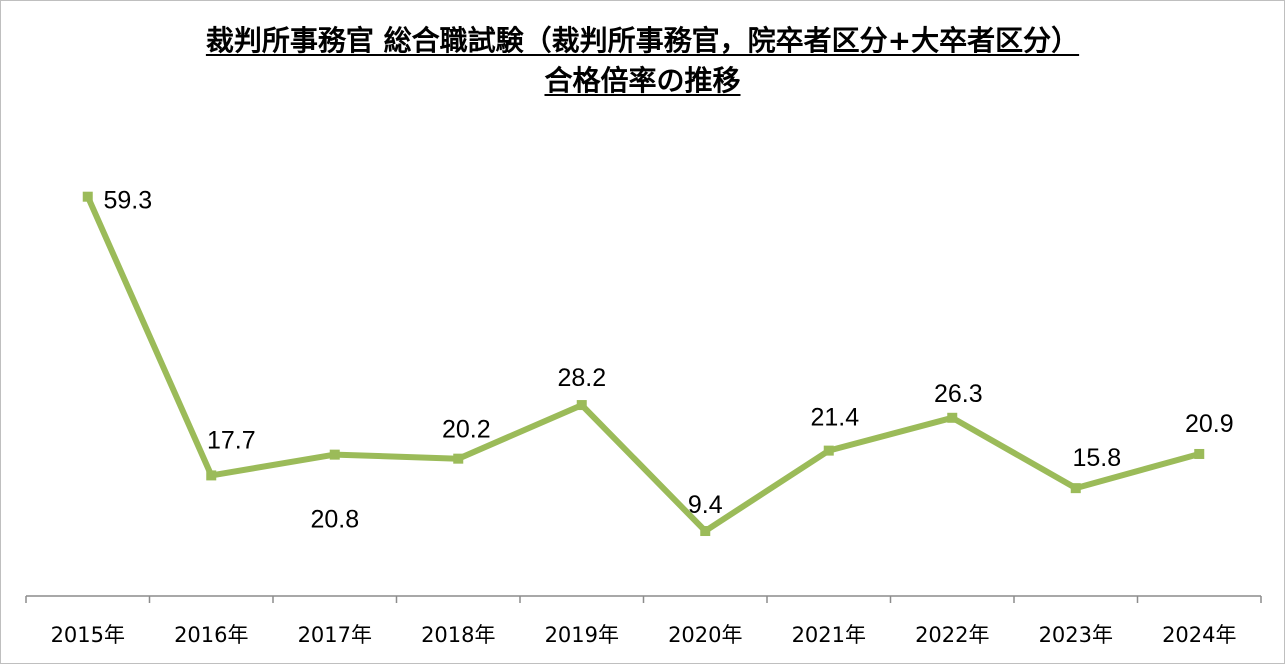 The width and height of the screenshot is (1285, 664). What do you see at coordinates (1076, 635) in the screenshot?
I see `x-tick-label: 2023年` at bounding box center [1076, 635].